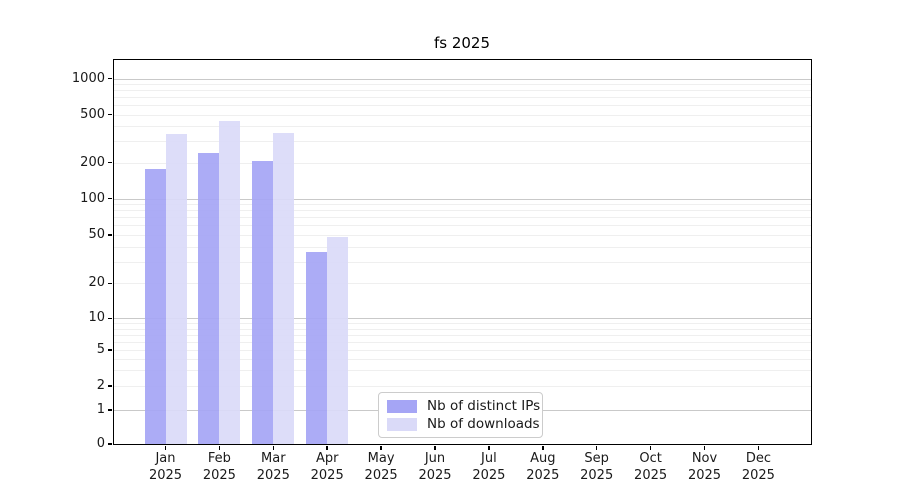 This screenshot has height=500, width=900. I want to click on legend-label-distinct-ips: Nb of distinct IPs, so click(484, 406).